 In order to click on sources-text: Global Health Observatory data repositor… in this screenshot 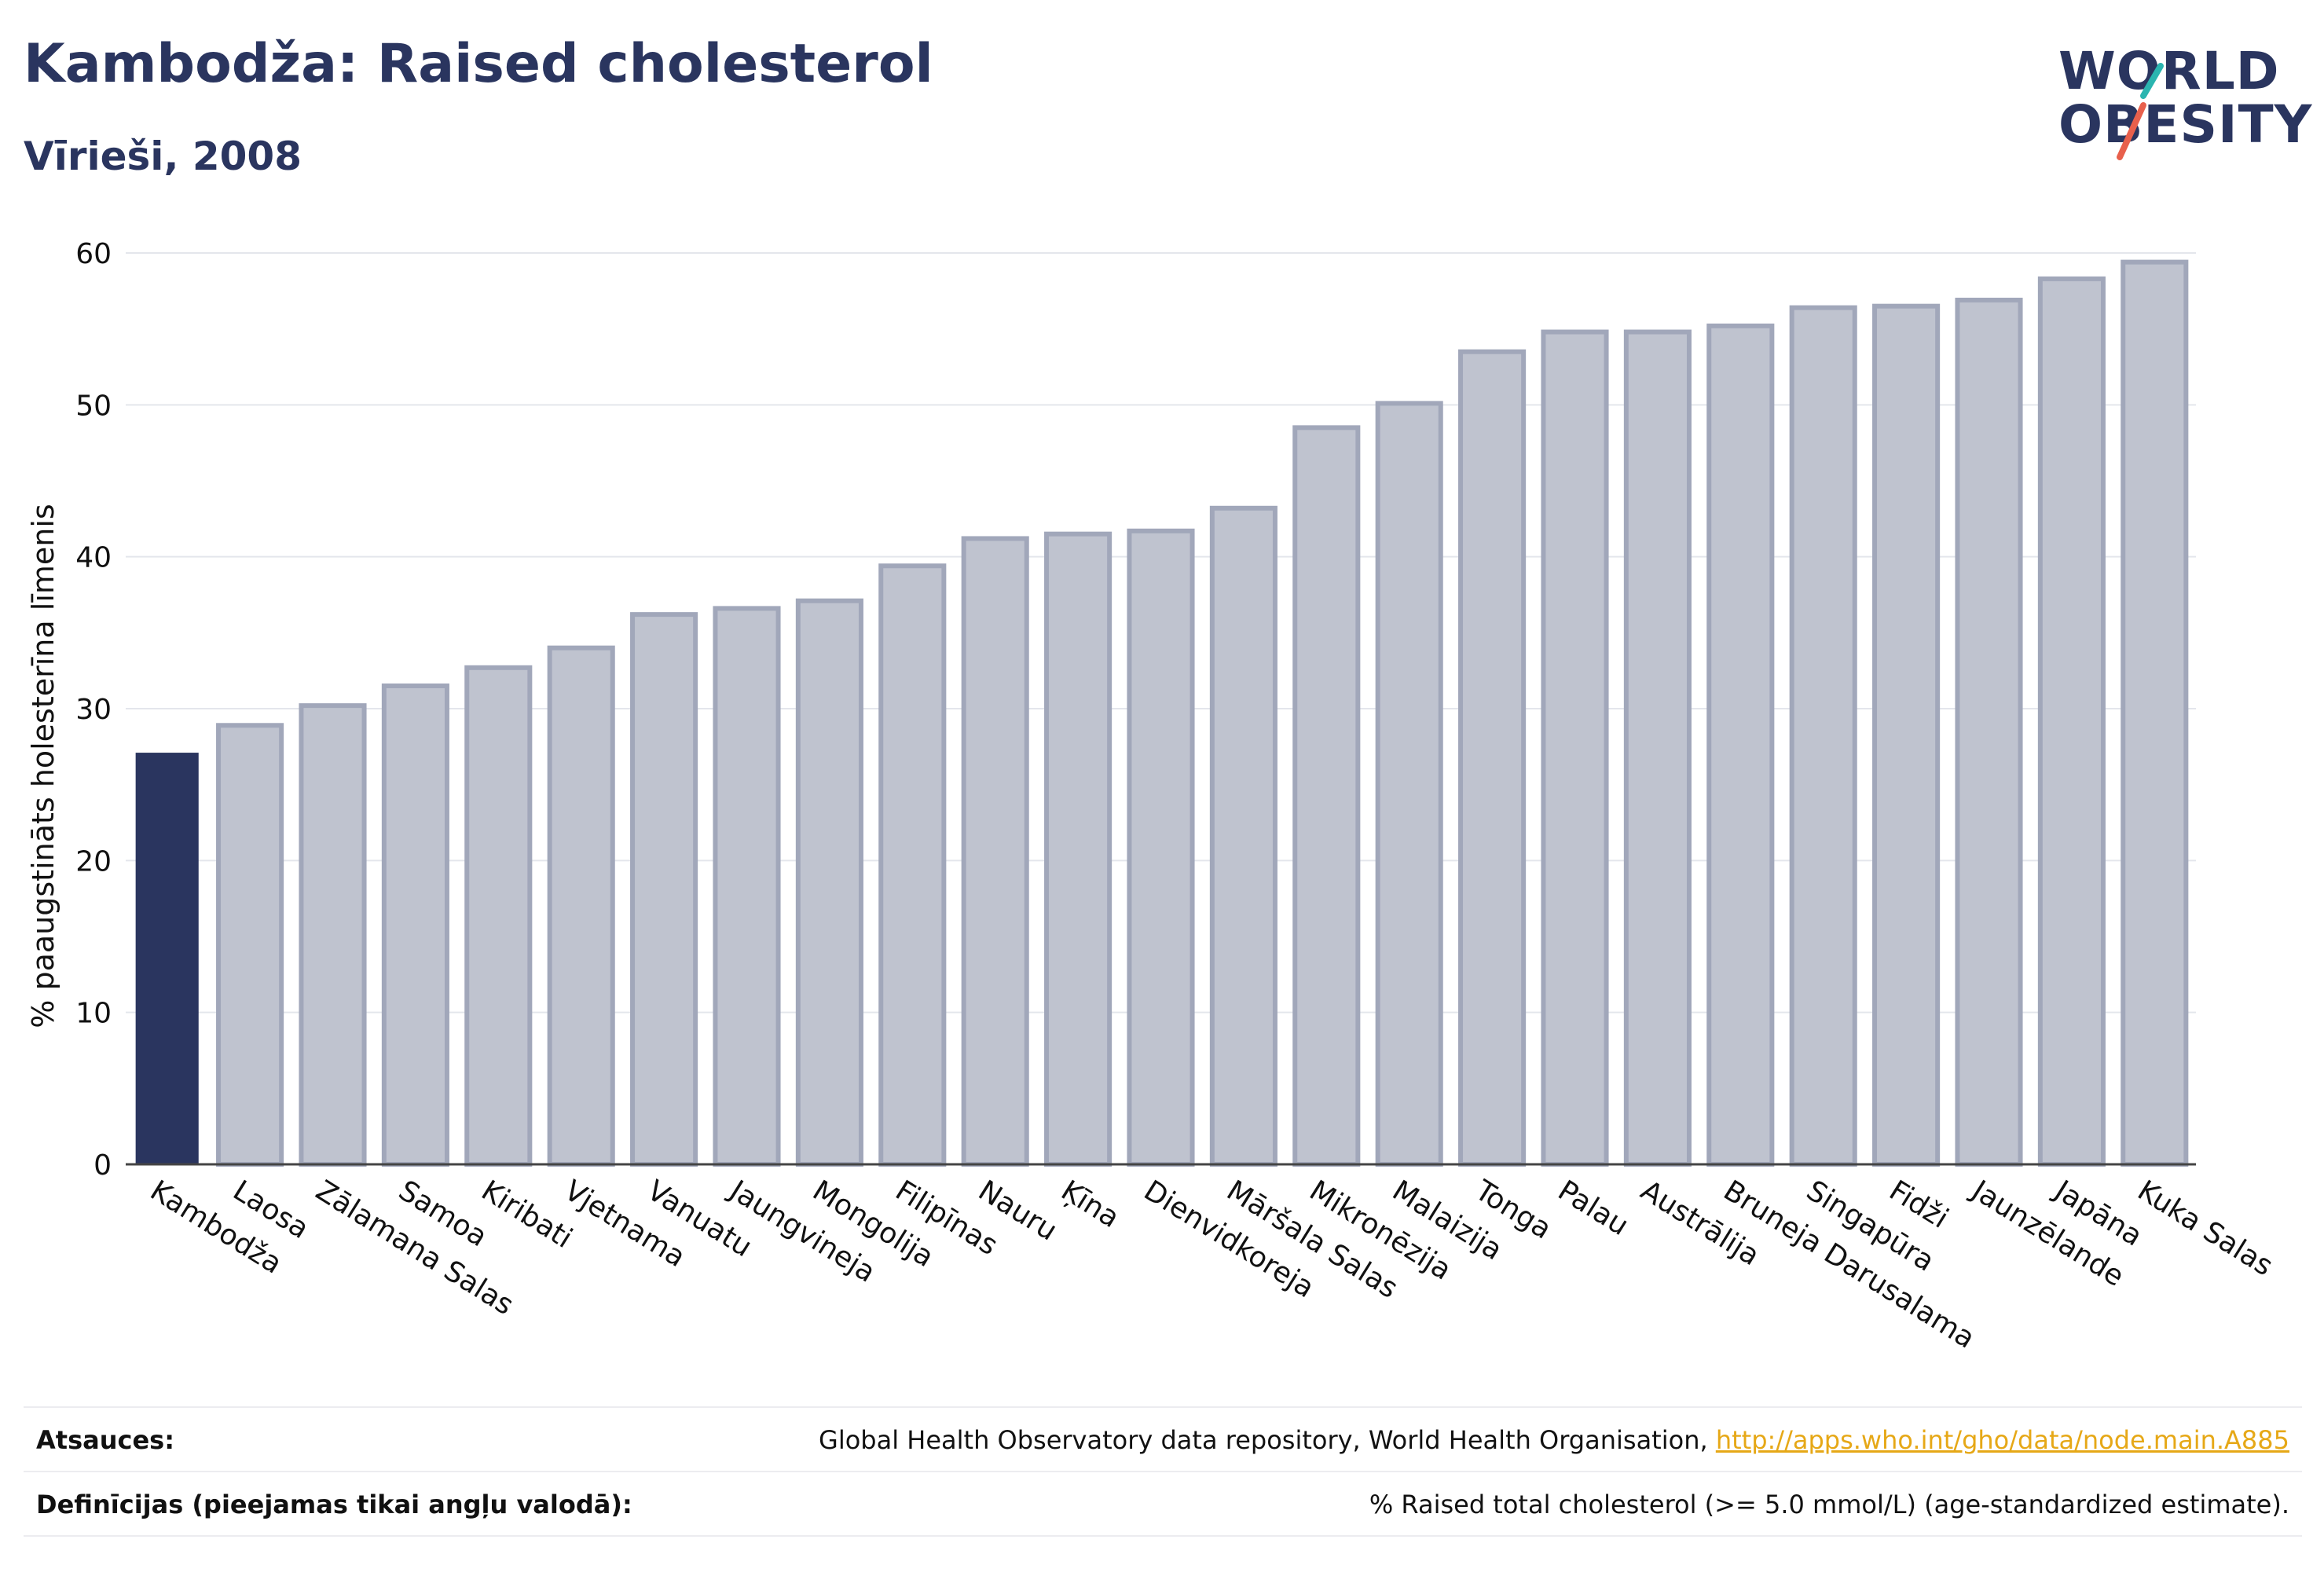, I will do `click(1263, 1440)`.